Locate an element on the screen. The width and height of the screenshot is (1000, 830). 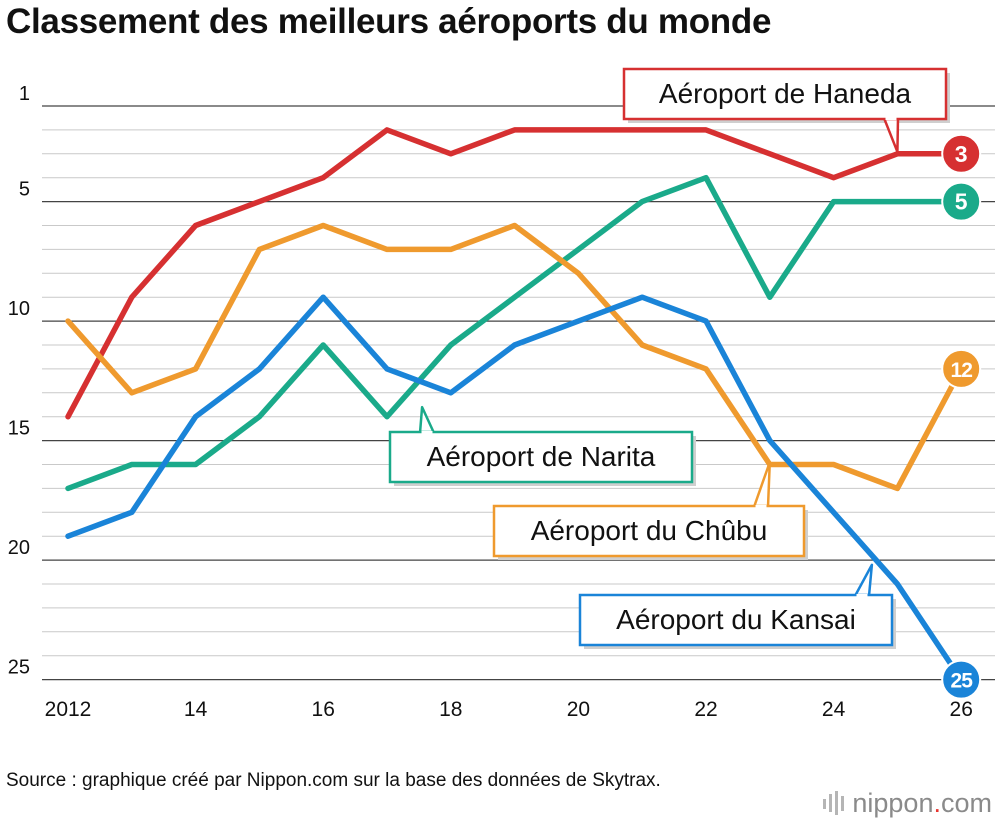
series-callout: Aéroport du Chûbu is located at coordinates (650, 510).